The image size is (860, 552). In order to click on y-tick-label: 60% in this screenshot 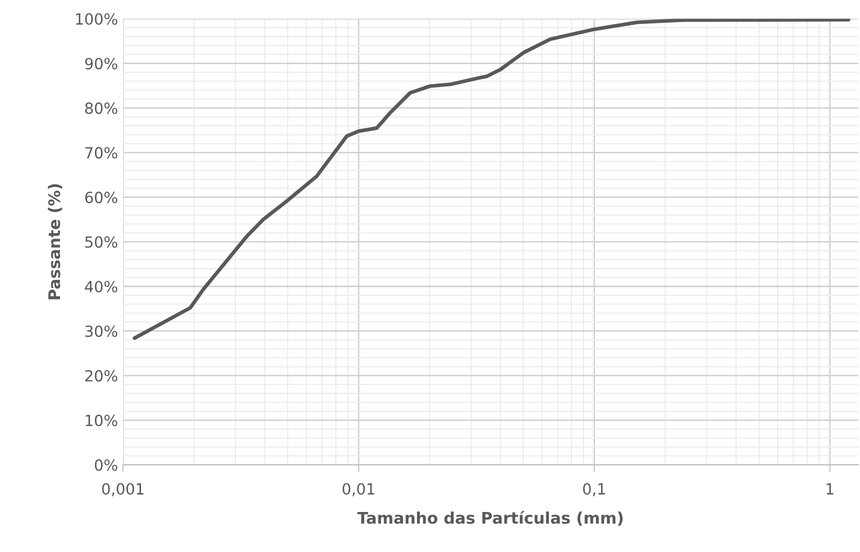, I will do `click(101, 198)`.